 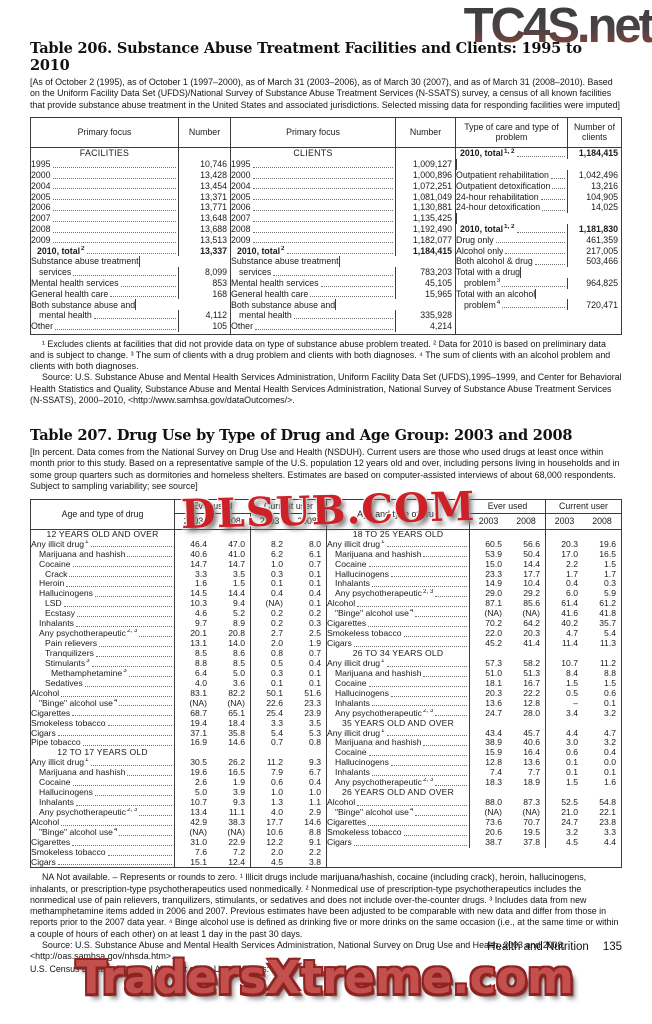 I want to click on cell-value: 6.1, so click(x=315, y=553).